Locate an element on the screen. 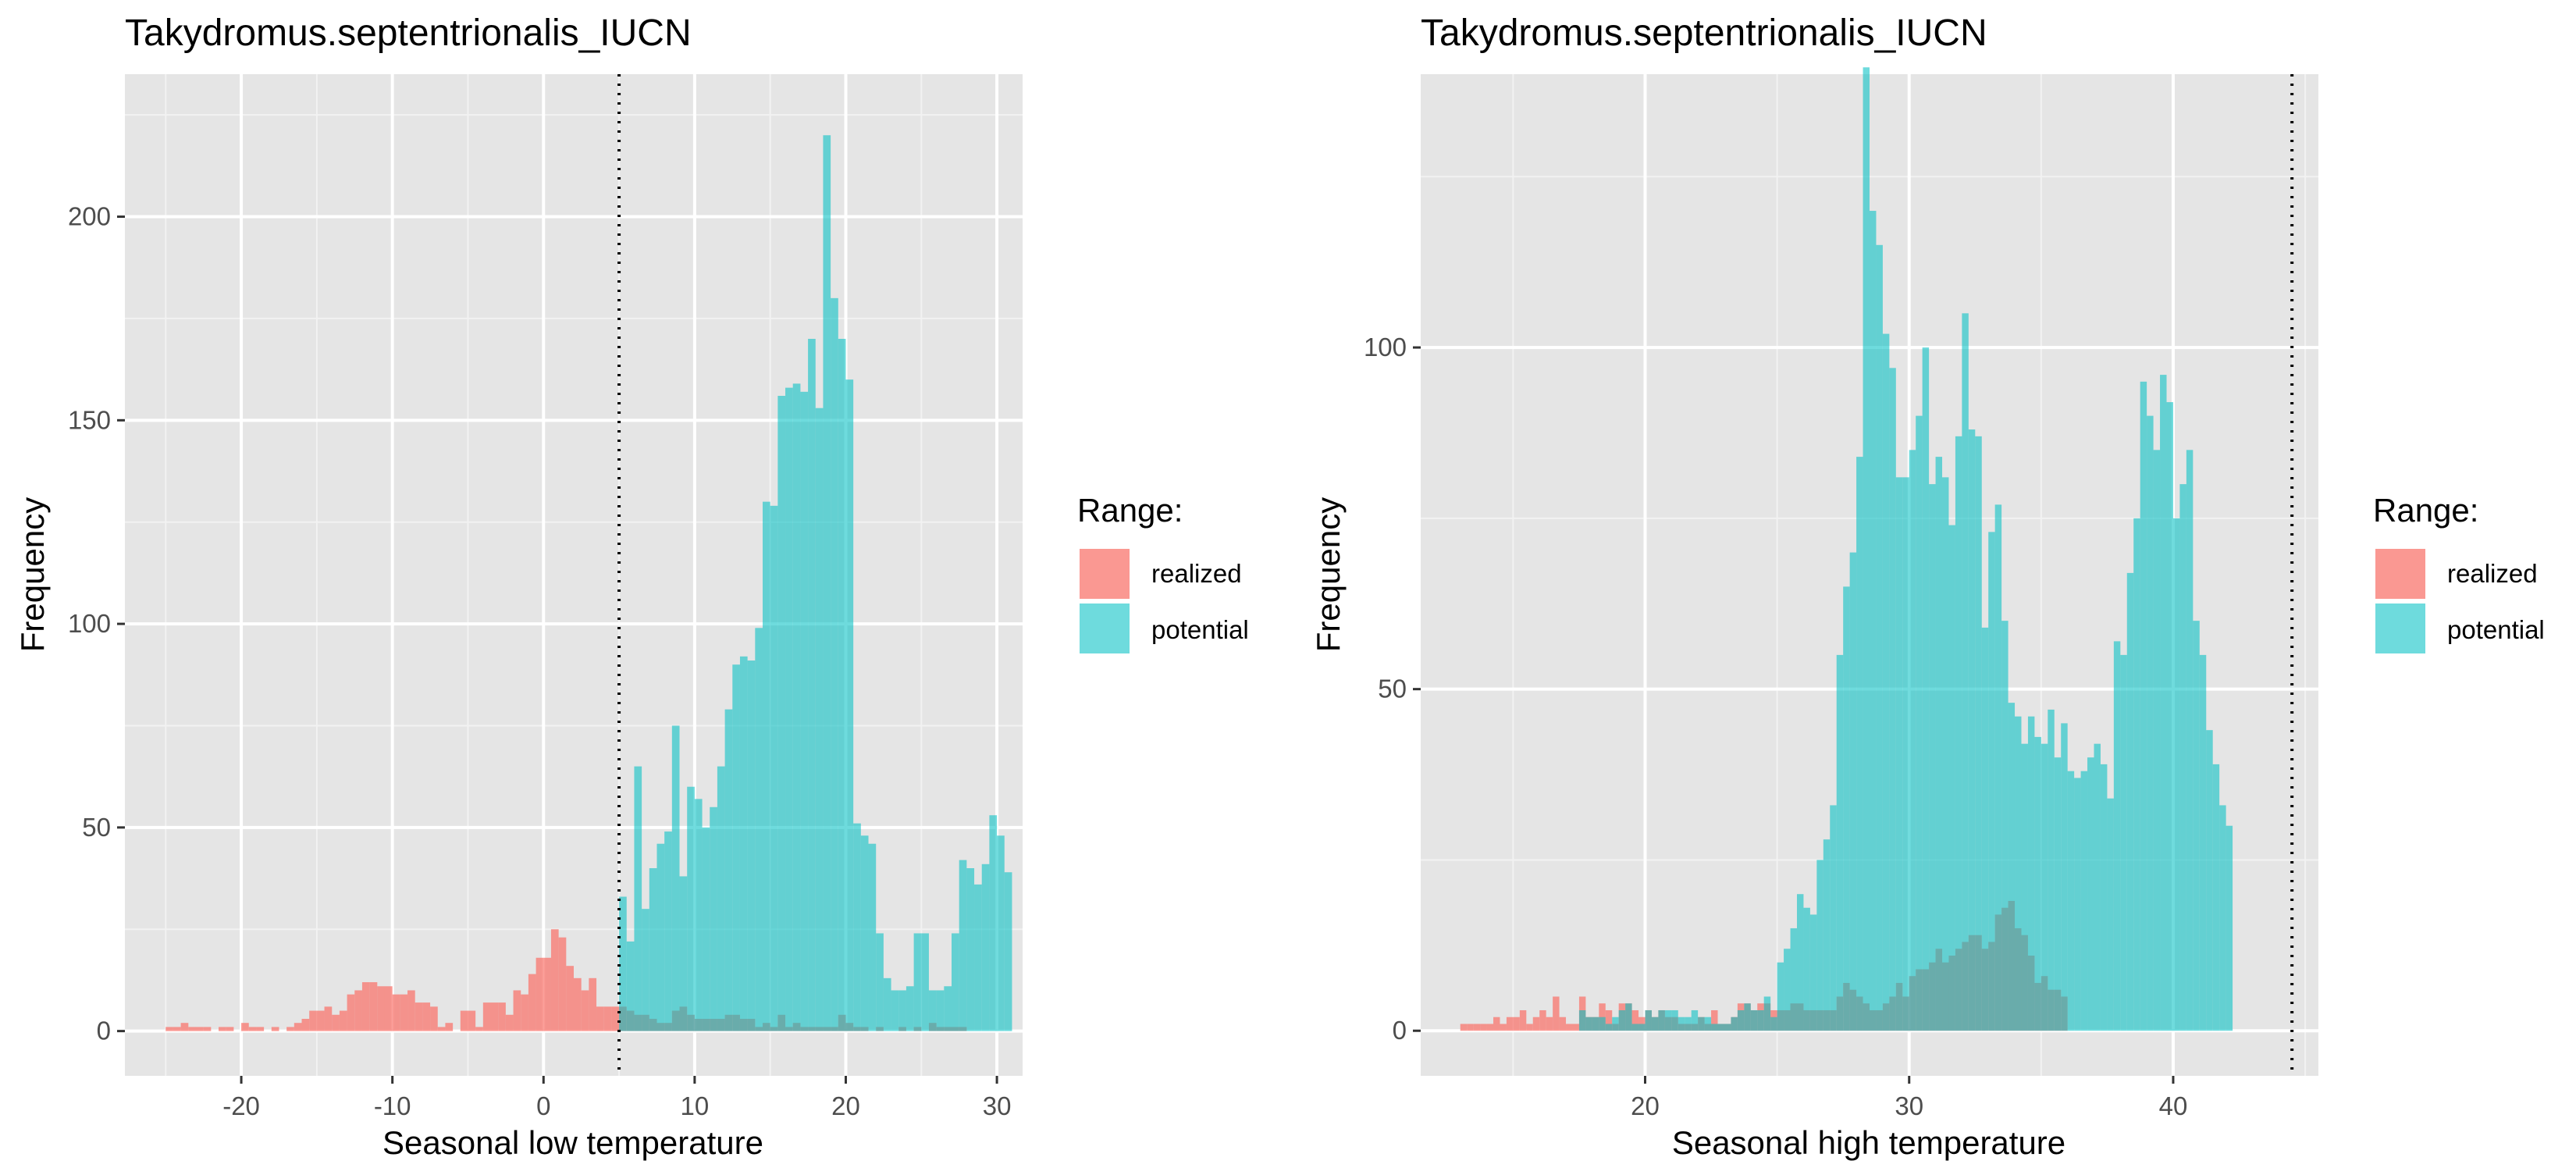 This screenshot has width=2576, height=1175. left-x-tick-label: 10 is located at coordinates (695, 1105).